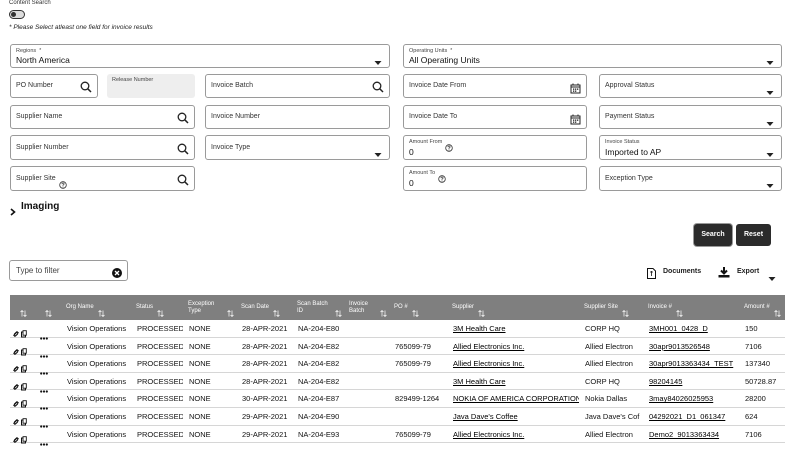  What do you see at coordinates (713, 235) in the screenshot?
I see `search-button: Search` at bounding box center [713, 235].